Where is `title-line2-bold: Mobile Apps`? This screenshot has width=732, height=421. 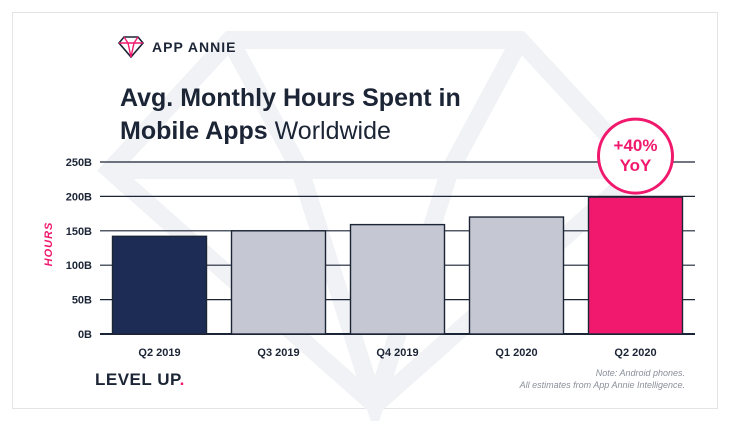 title-line2-bold: Mobile Apps is located at coordinates (194, 131).